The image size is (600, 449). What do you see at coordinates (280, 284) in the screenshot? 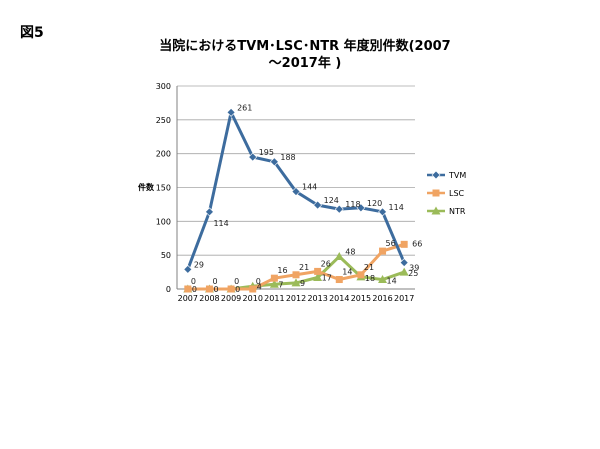
I see `data-label-ntr: 7` at bounding box center [280, 284].